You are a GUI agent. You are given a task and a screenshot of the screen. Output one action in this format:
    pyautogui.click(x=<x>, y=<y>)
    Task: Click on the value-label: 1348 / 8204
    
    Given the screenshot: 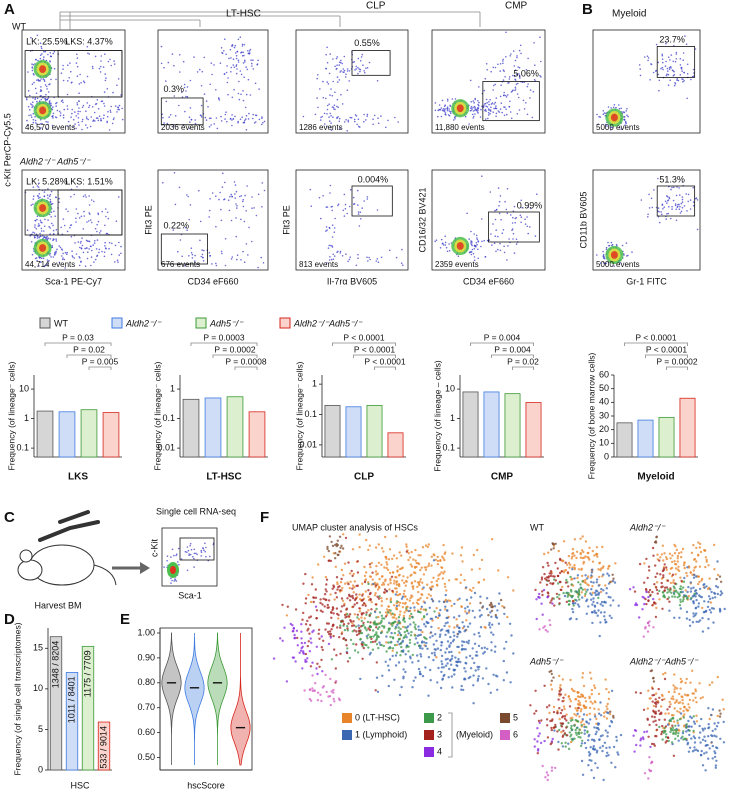 What is the action you would take?
    pyautogui.click(x=55, y=665)
    